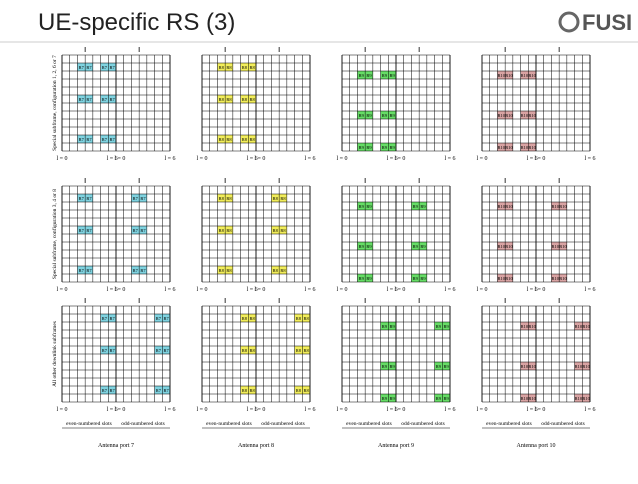  Describe the element at coordinates (54, 354) in the screenshot. I see `row-label: All other downlink subframes` at that location.